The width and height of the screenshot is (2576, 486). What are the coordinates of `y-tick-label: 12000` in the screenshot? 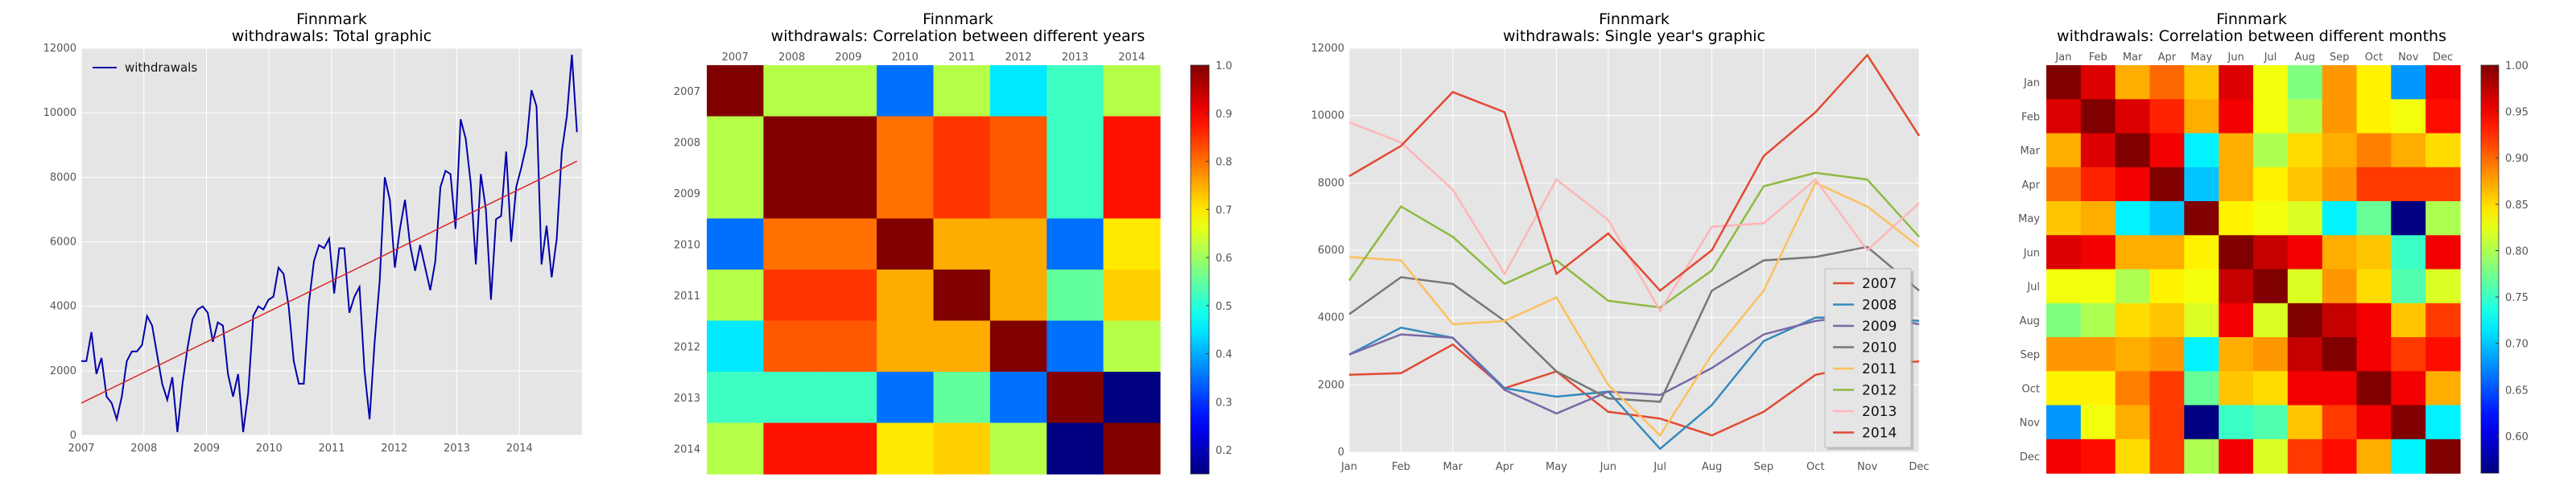 It's located at (59, 49).